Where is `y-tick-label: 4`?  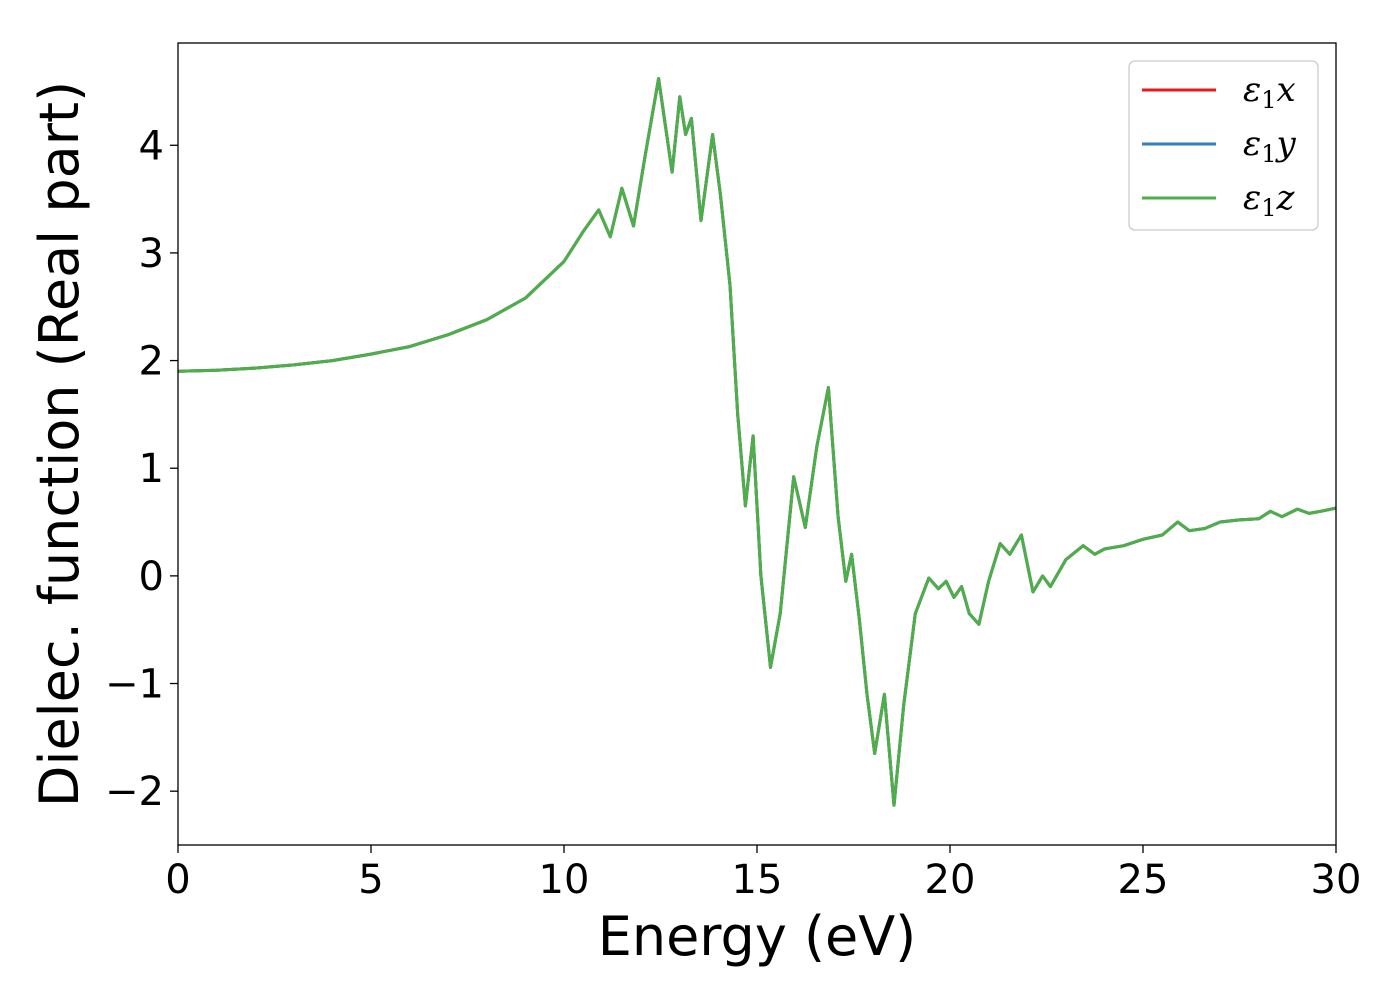
y-tick-label: 4 is located at coordinates (151, 146).